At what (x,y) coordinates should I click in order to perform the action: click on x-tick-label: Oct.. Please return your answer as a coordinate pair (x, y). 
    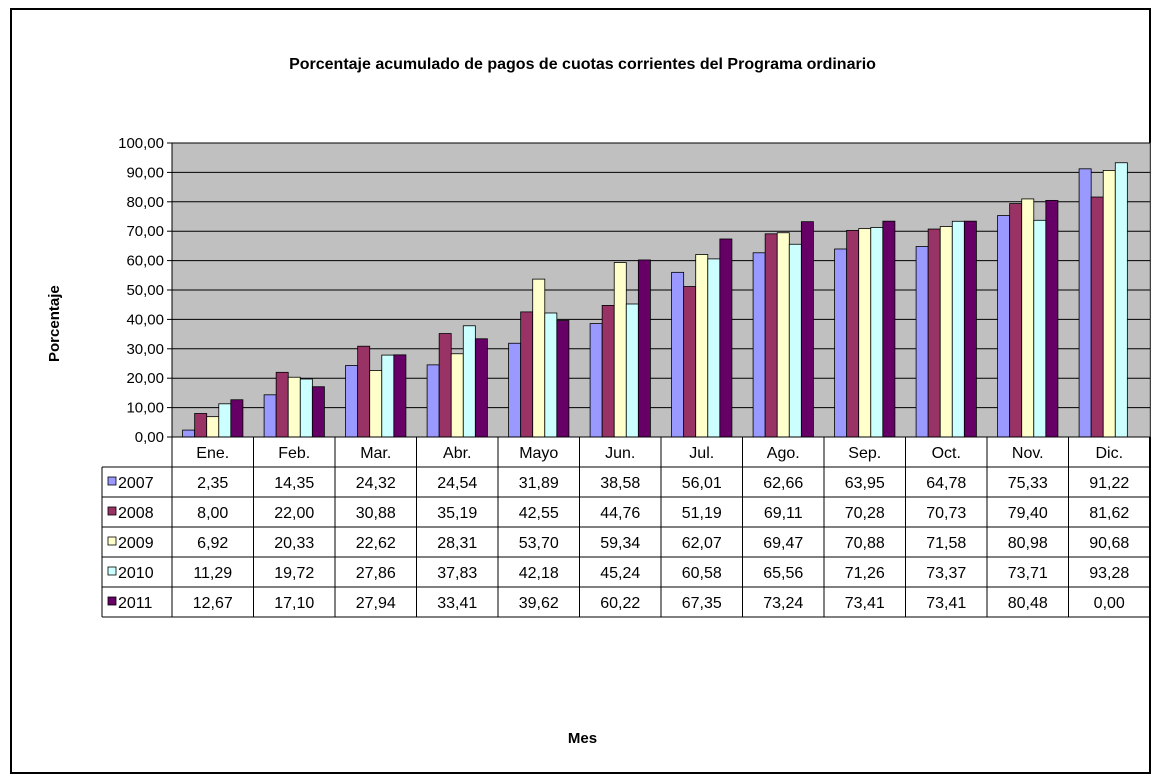
    Looking at the image, I should click on (946, 453).